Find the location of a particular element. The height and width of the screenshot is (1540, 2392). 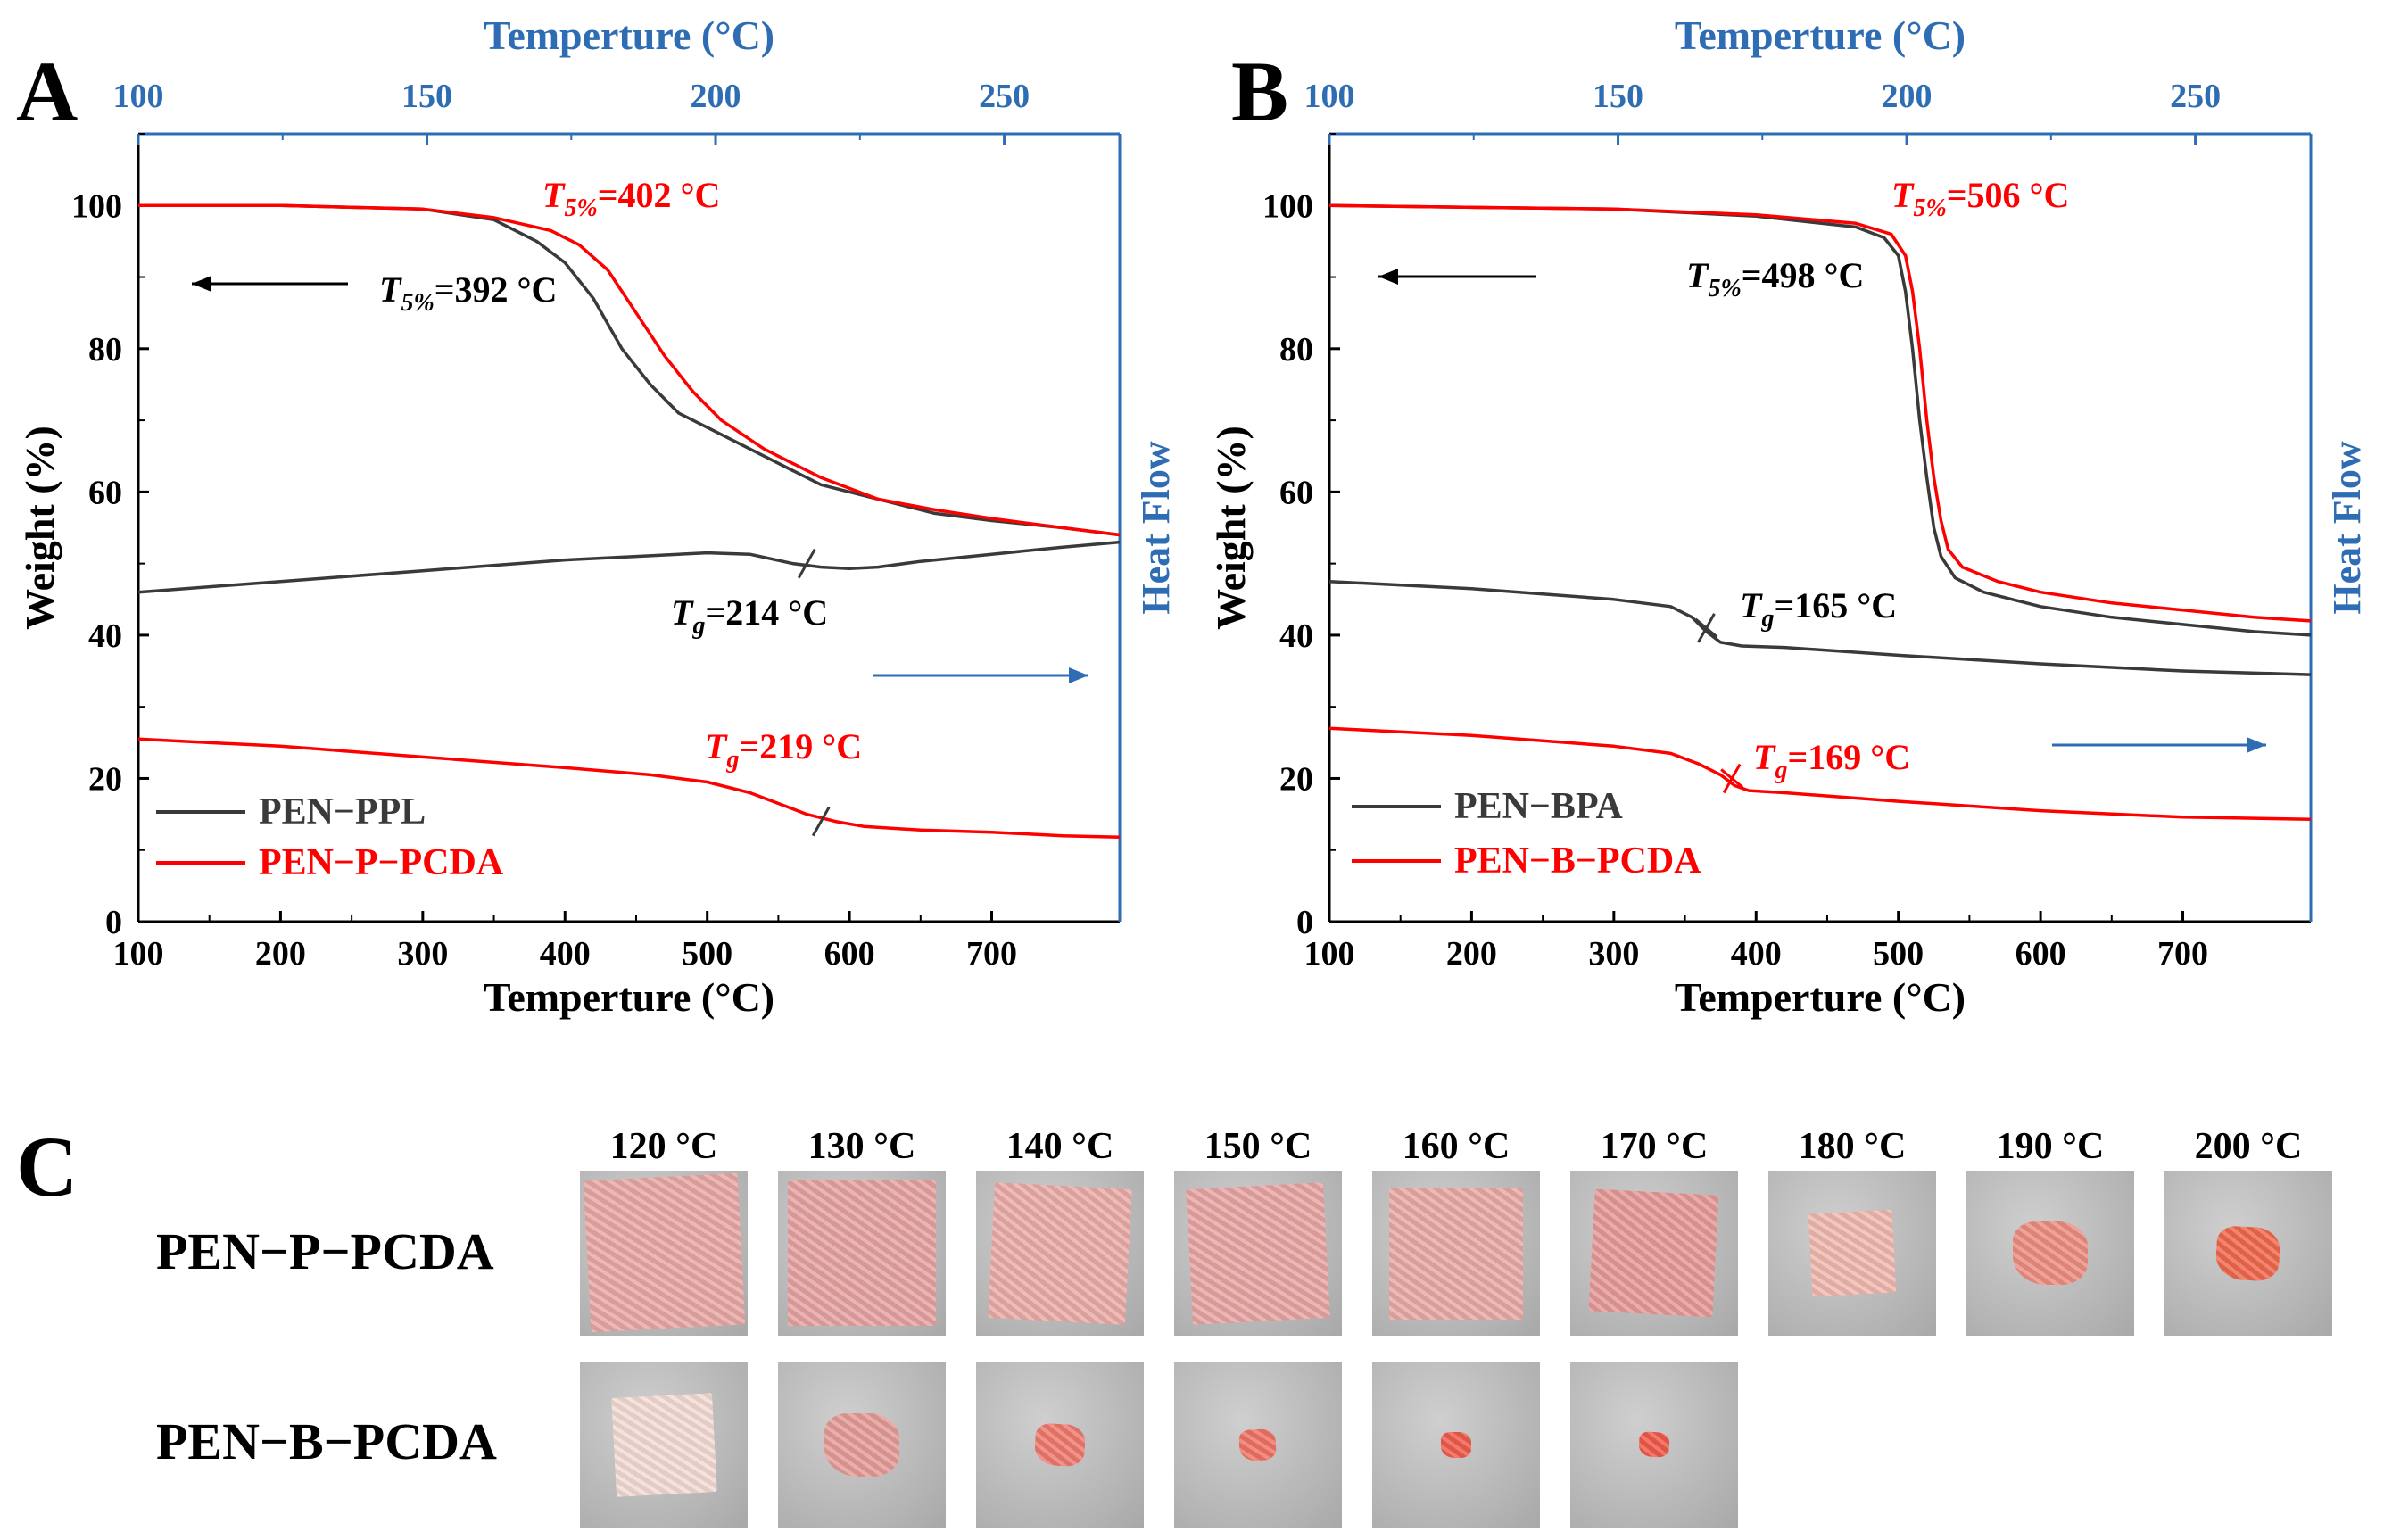

tg-annotation-black: Tg=165 °C is located at coordinates (1818, 609).